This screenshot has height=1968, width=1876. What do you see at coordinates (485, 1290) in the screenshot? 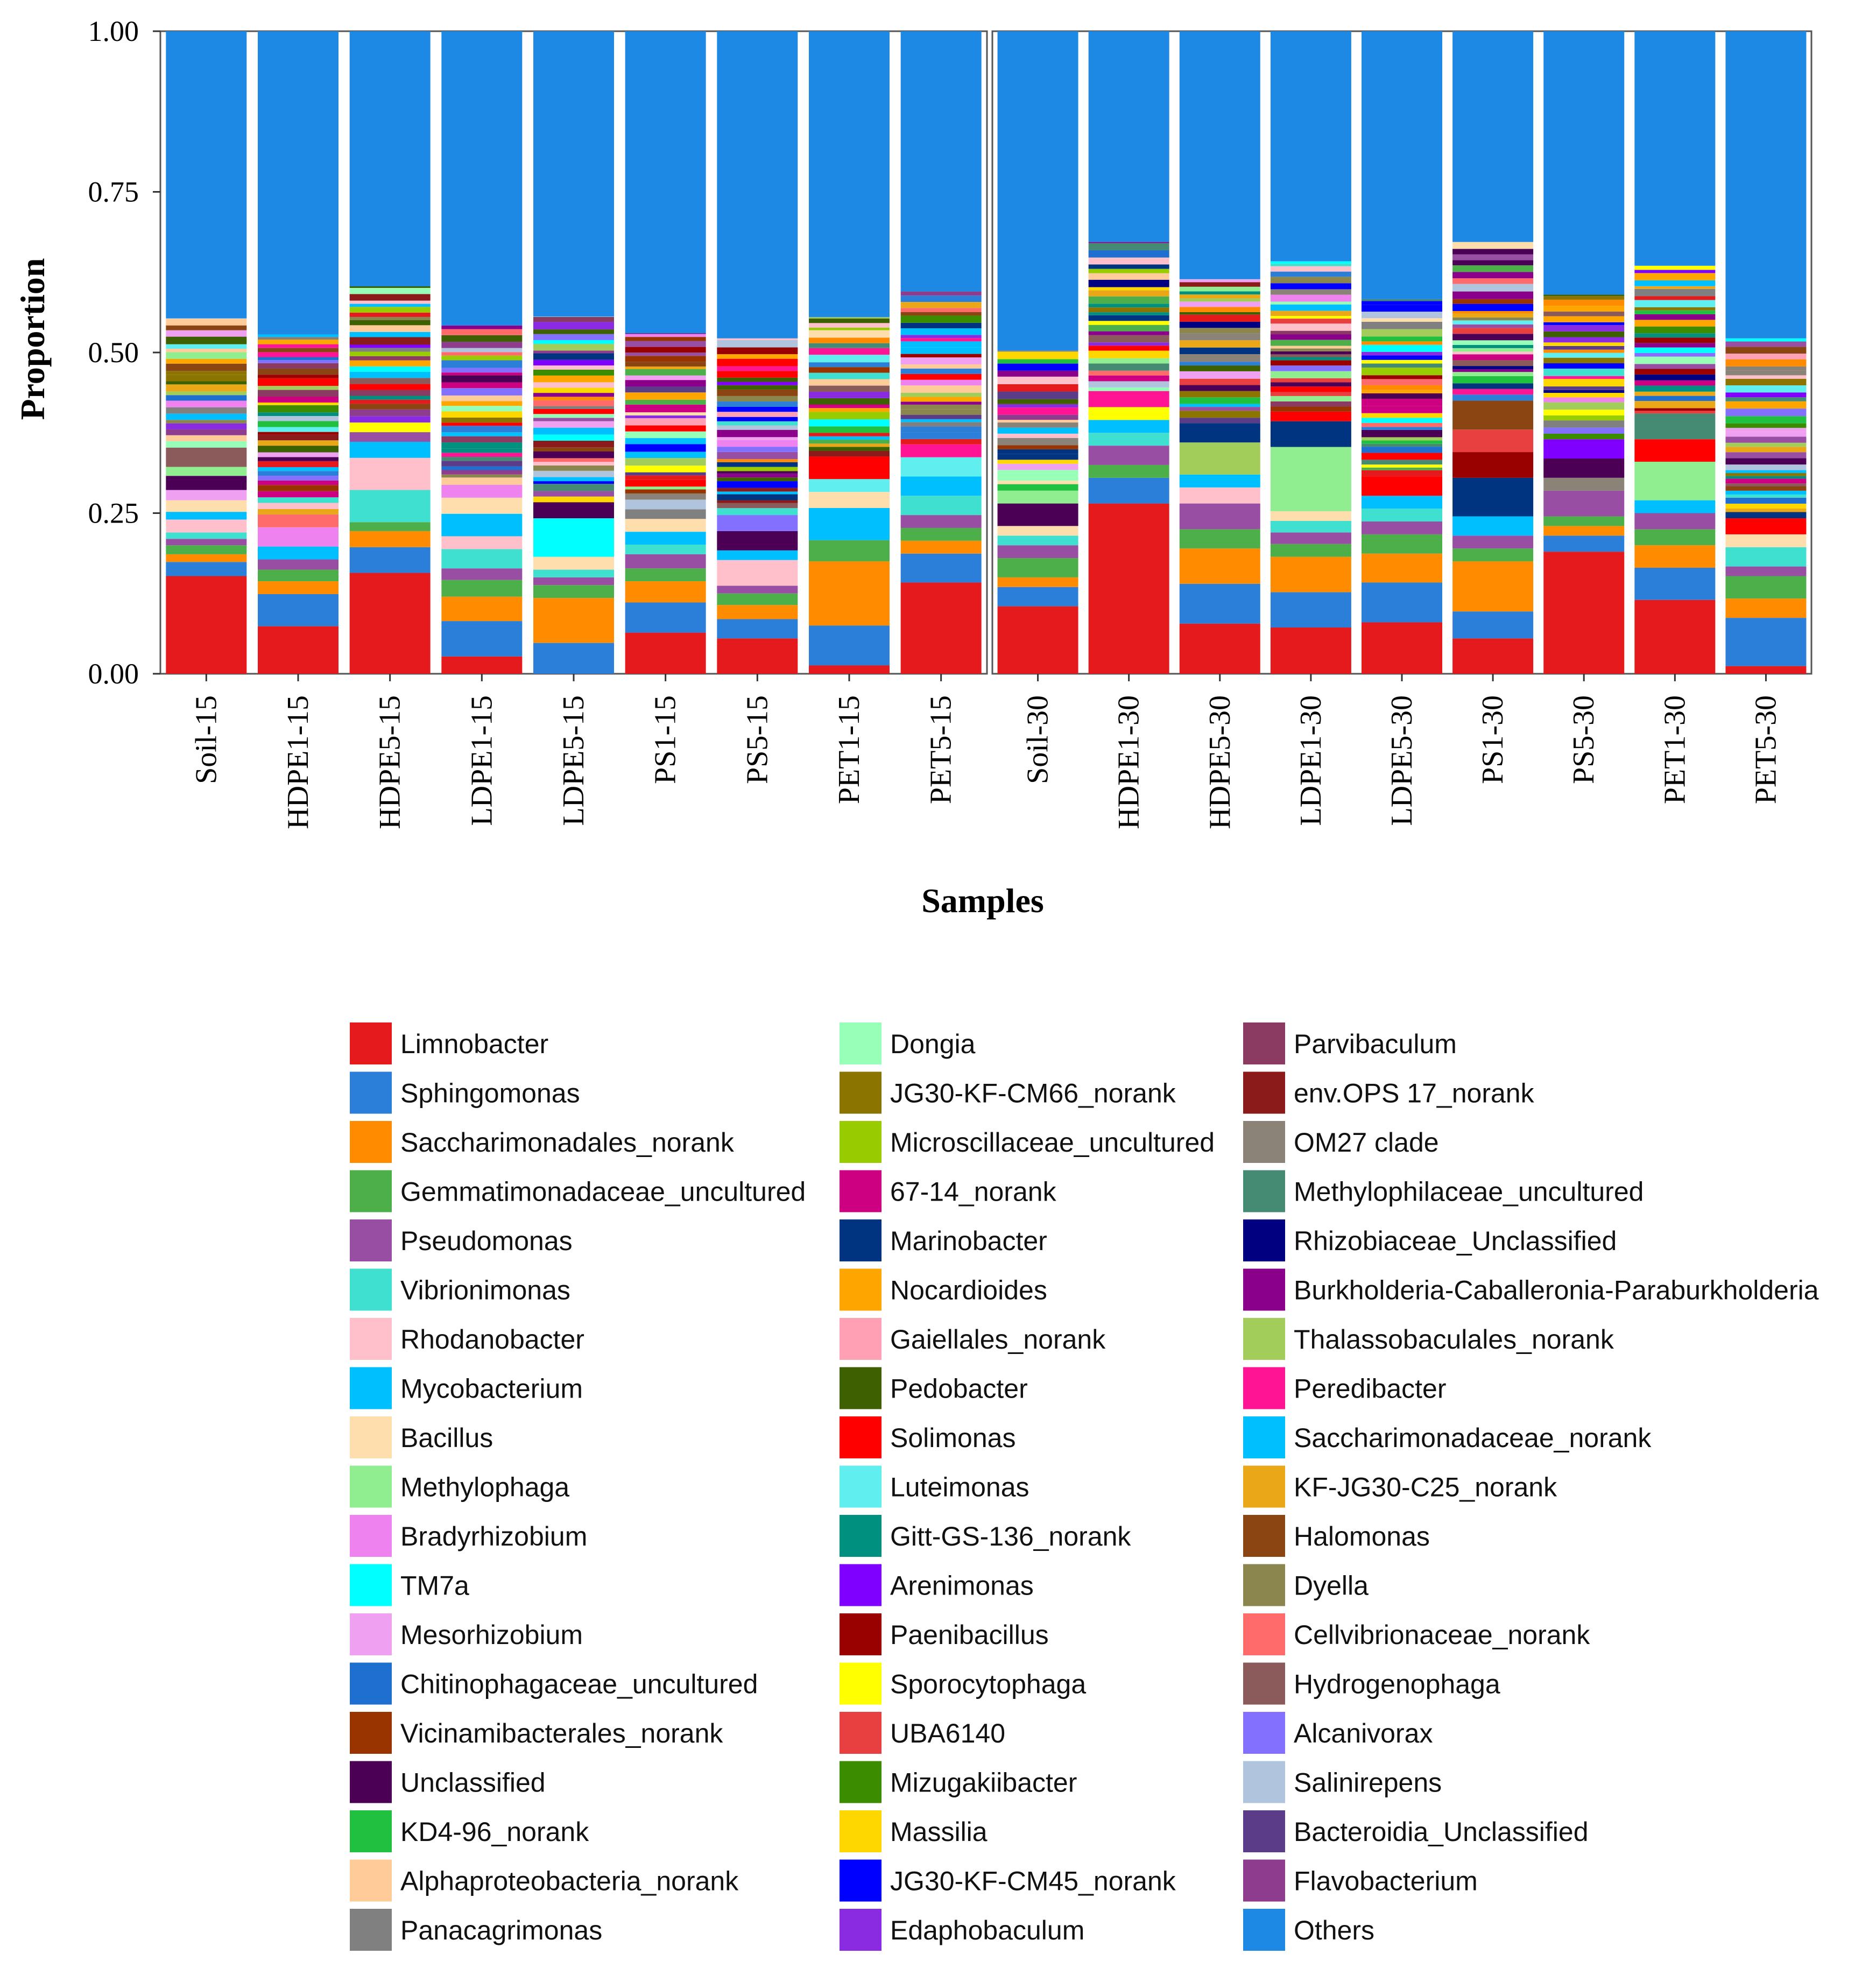
I see `legend-label: Vibrionimonas` at bounding box center [485, 1290].